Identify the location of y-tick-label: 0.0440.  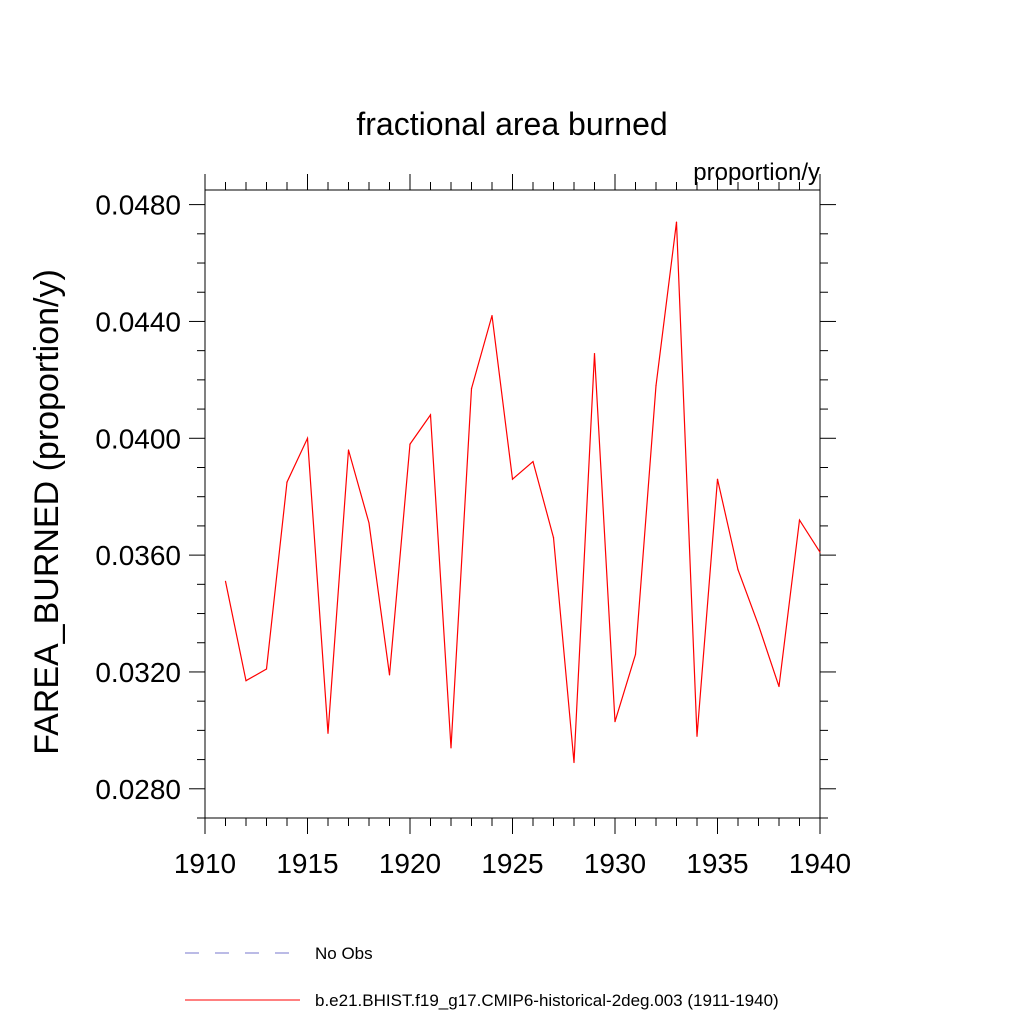
(138, 321).